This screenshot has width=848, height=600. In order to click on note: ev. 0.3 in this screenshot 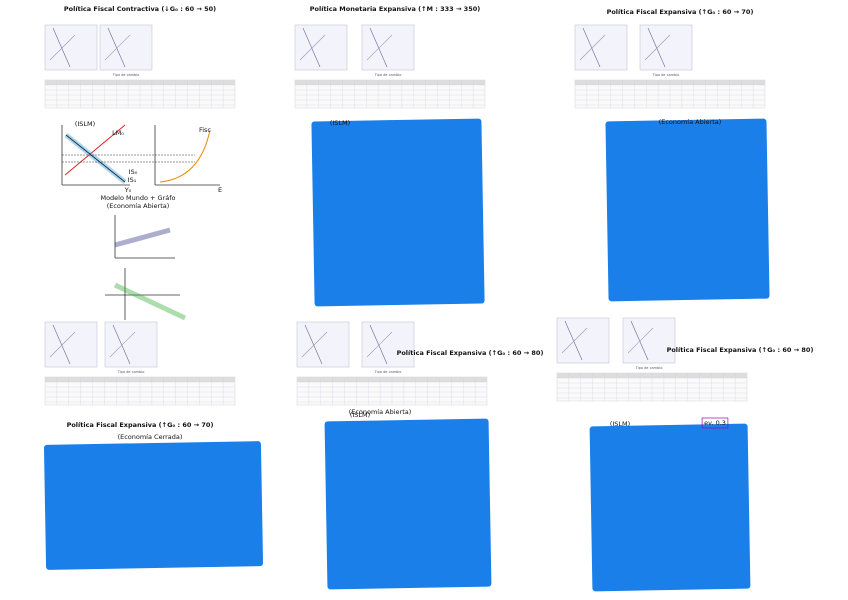, I will do `click(715, 423)`.